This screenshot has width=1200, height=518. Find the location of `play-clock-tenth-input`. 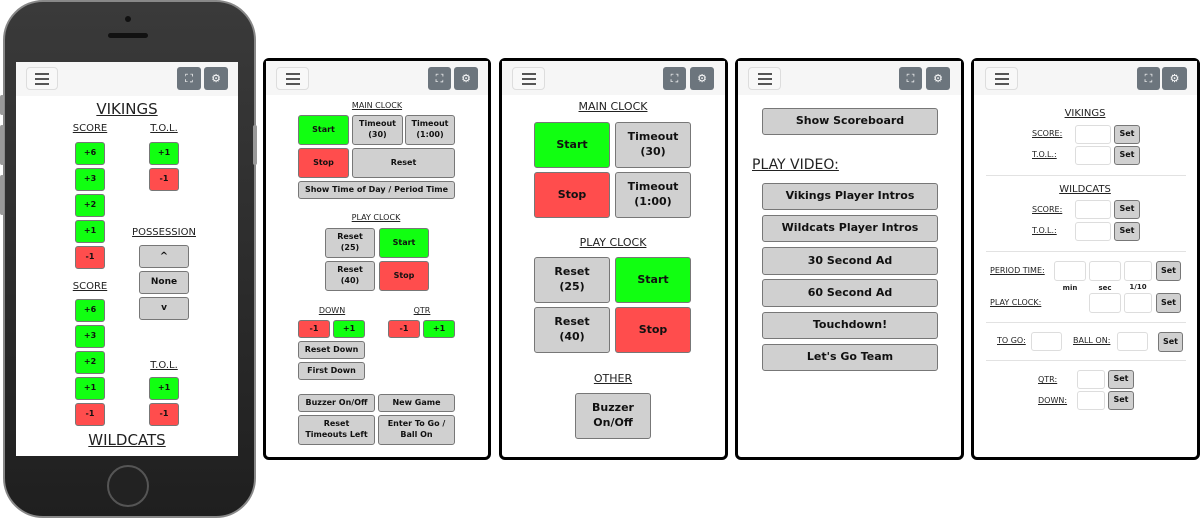

play-clock-tenth-input is located at coordinates (1138, 303).